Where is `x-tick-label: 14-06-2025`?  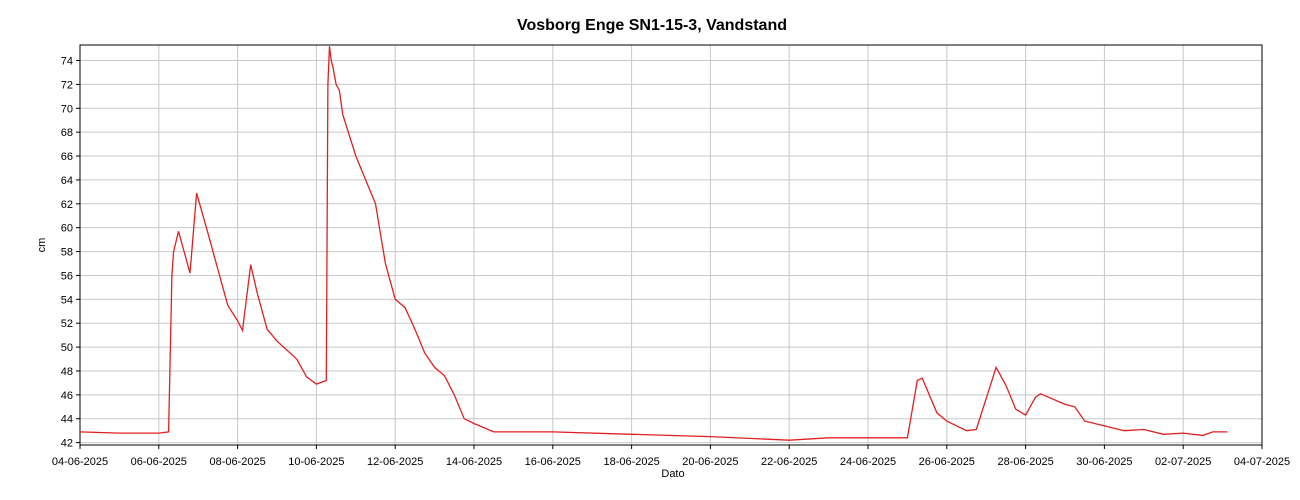
x-tick-label: 14-06-2025 is located at coordinates (474, 462).